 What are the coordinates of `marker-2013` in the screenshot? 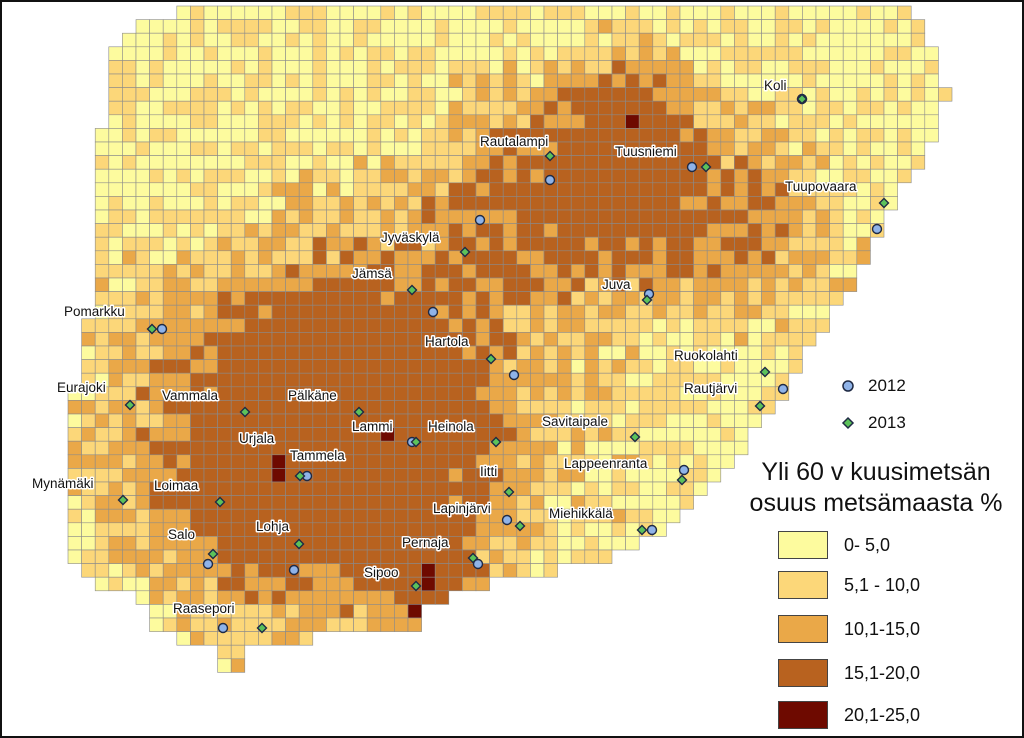 It's located at (416, 586).